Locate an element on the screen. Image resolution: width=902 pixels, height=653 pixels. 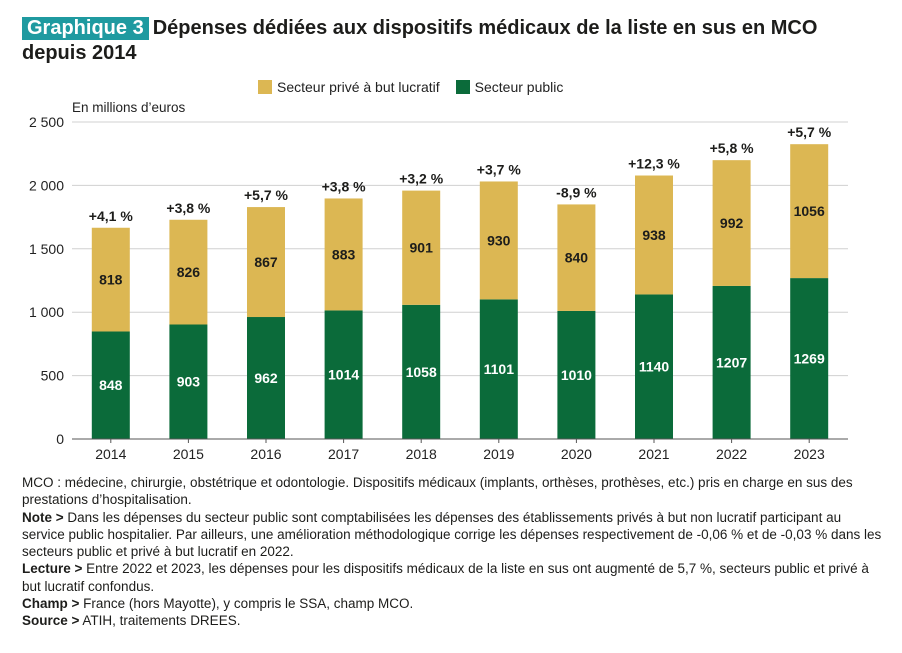
growth-label: -8,9 % is located at coordinates (576, 192).